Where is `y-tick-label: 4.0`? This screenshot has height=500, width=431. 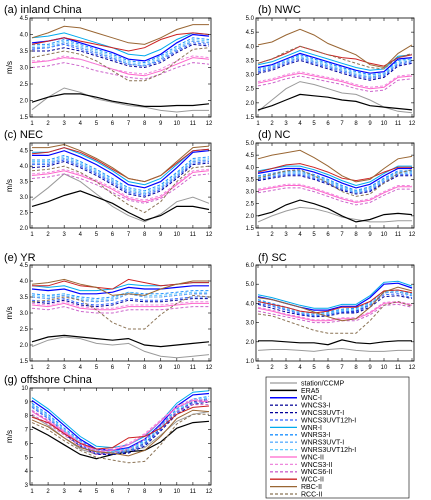
y-tick-label: 4.0 is located at coordinates (250, 168).